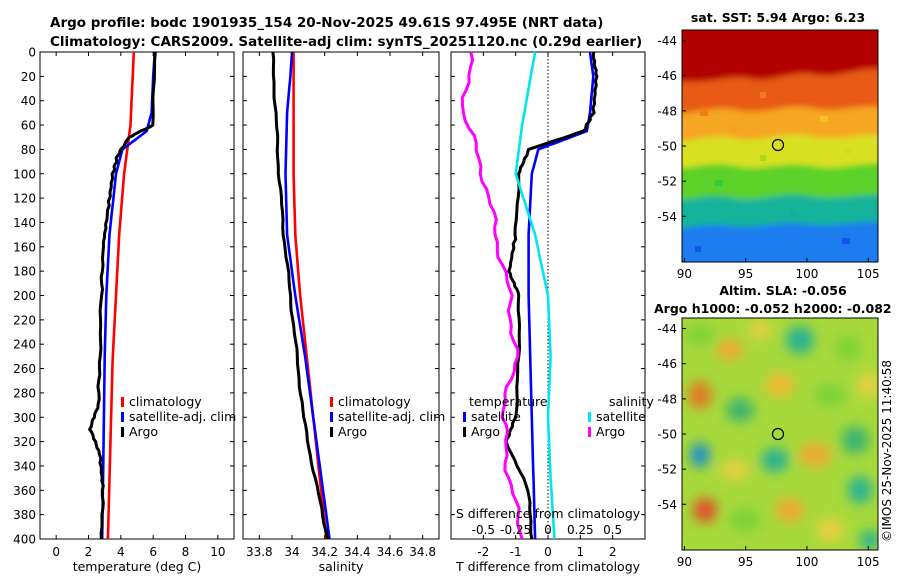 The width and height of the screenshot is (900, 584). What do you see at coordinates (24, 199) in the screenshot?
I see `y-tick-label: 120` at bounding box center [24, 199].